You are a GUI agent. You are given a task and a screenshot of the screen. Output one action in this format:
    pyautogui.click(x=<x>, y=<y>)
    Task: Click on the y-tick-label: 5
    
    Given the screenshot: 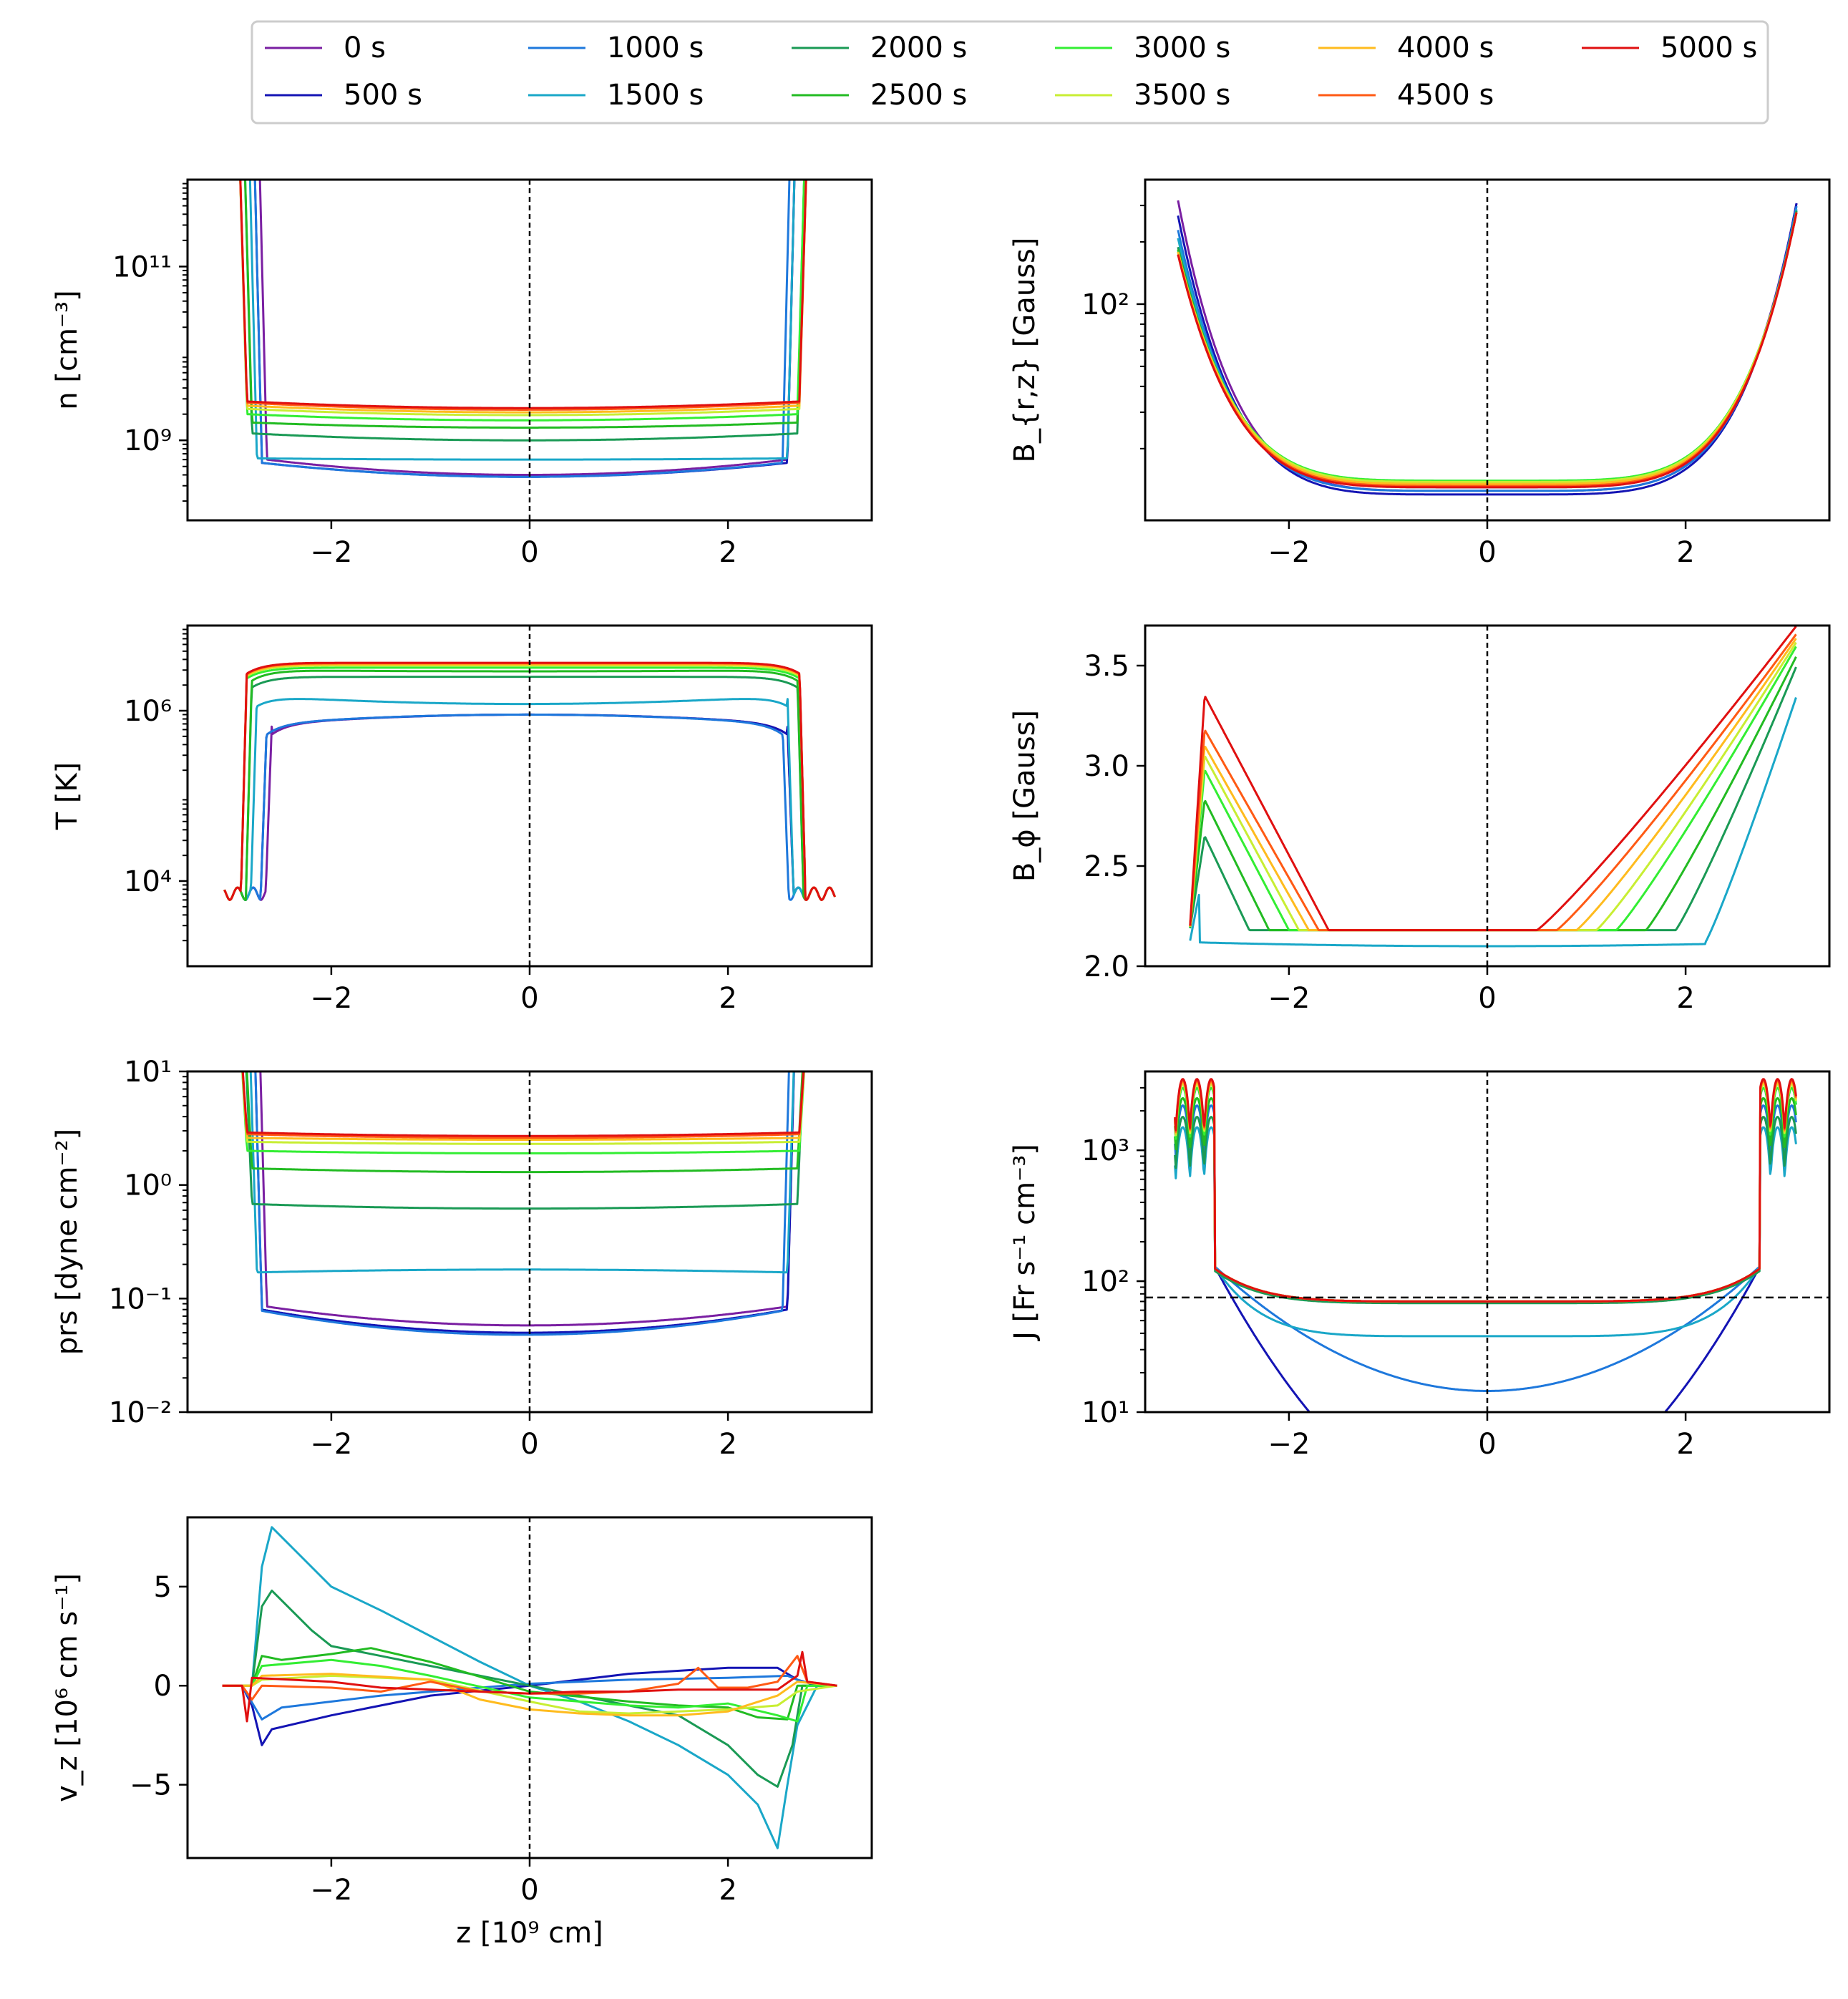 What is the action you would take?
    pyautogui.click(x=163, y=1587)
    